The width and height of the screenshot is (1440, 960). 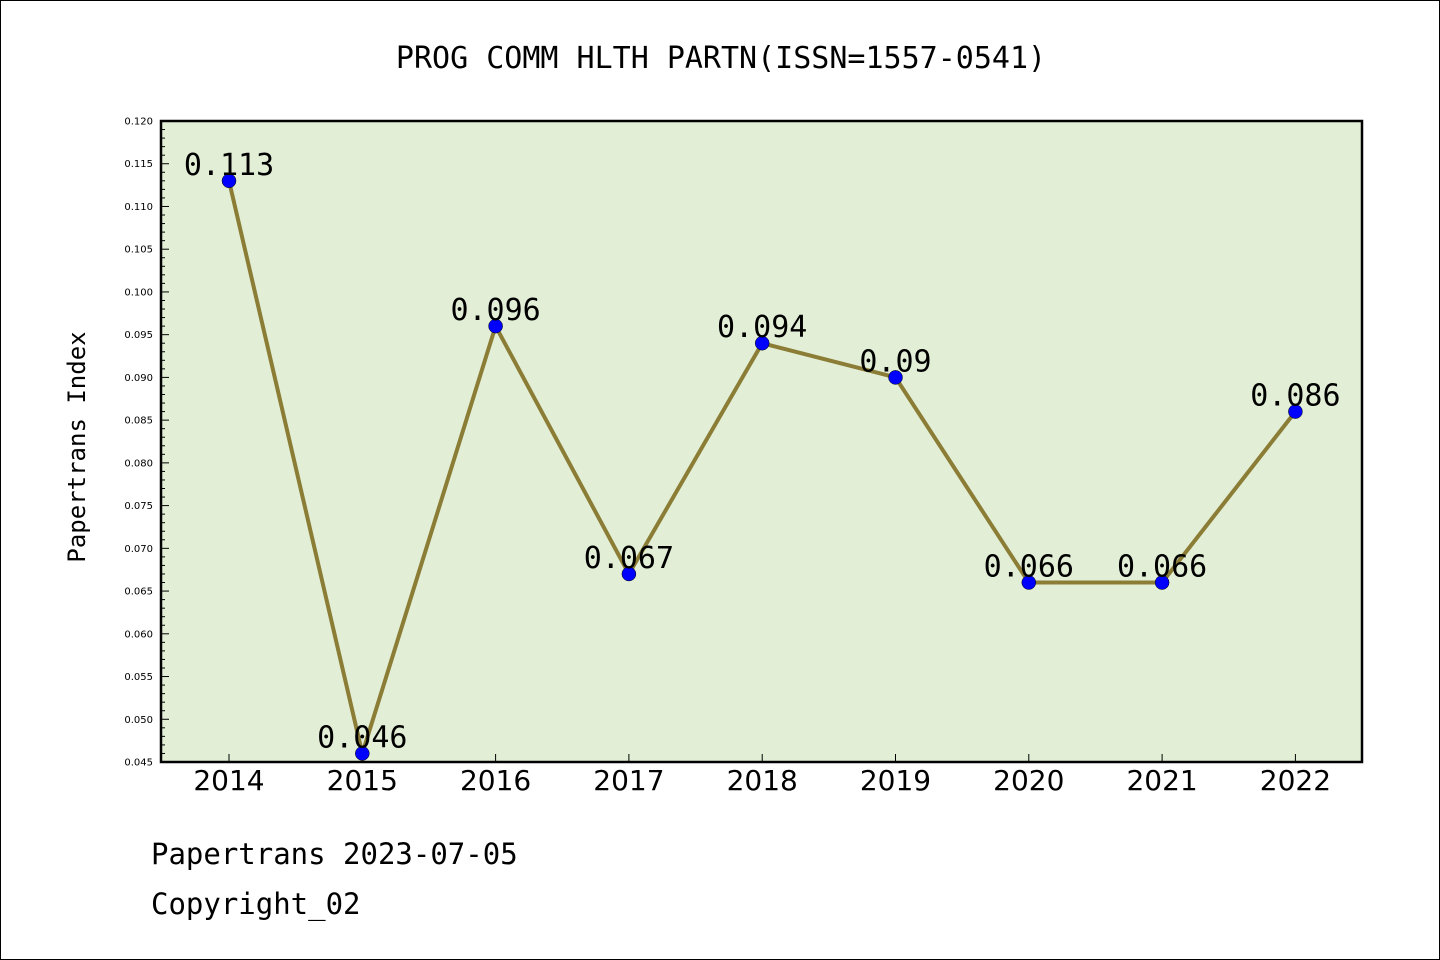 I want to click on x-tick-label: 2021, so click(x=1161, y=780).